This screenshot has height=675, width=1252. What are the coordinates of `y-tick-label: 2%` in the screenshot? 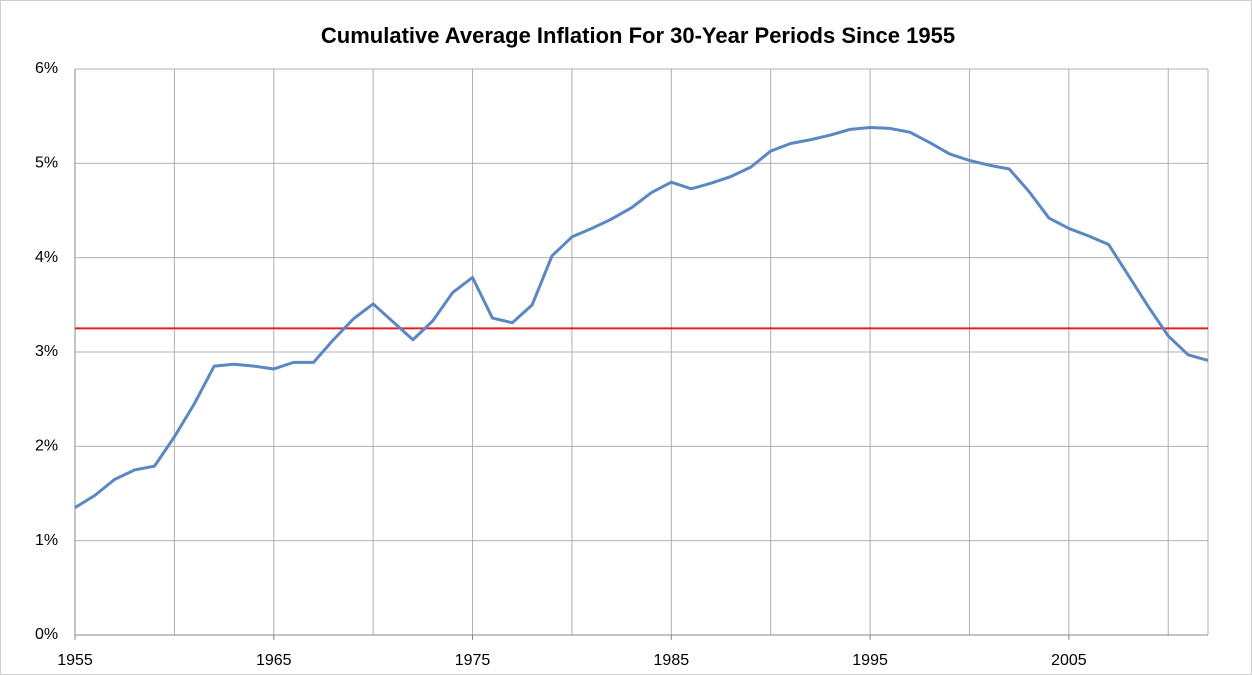 It's located at (46, 446).